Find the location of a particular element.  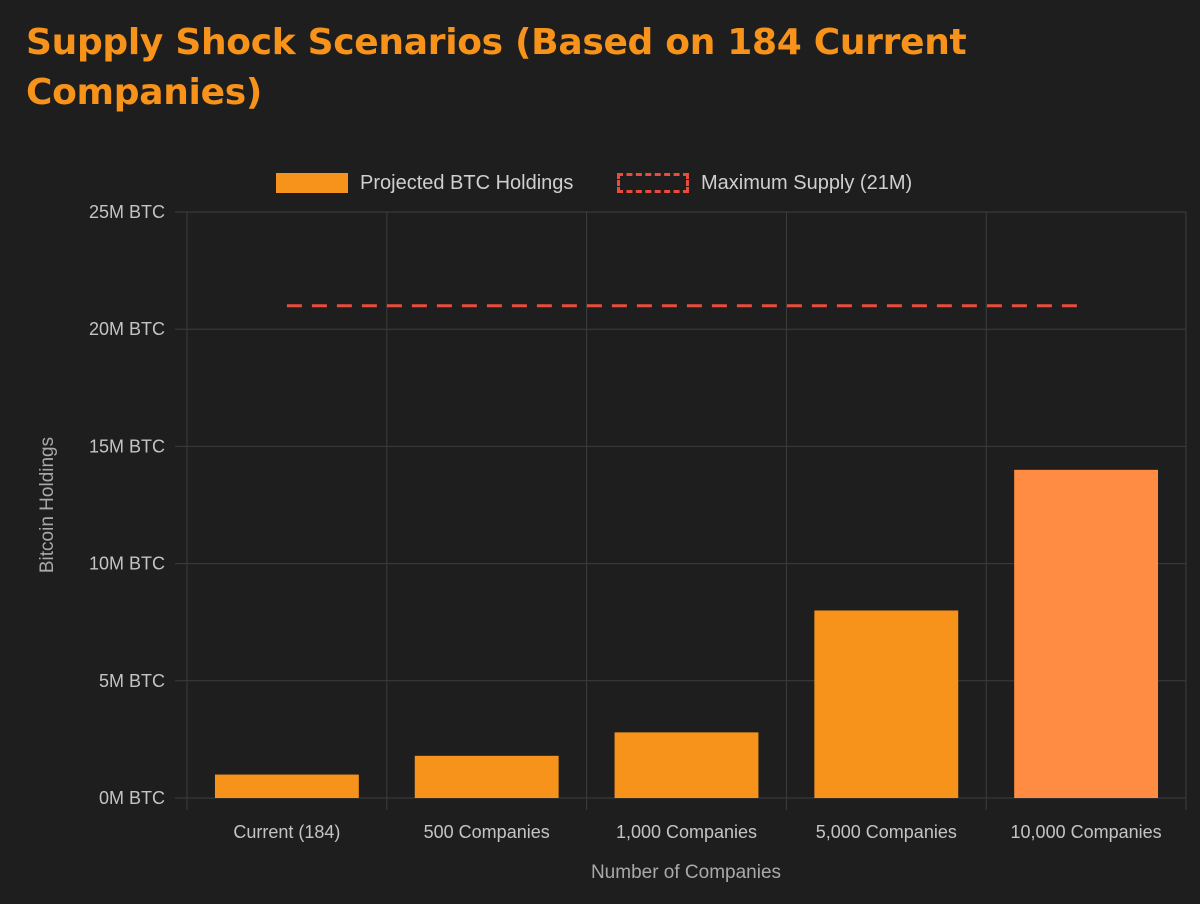

legend-swatch-bar is located at coordinates (312, 183).